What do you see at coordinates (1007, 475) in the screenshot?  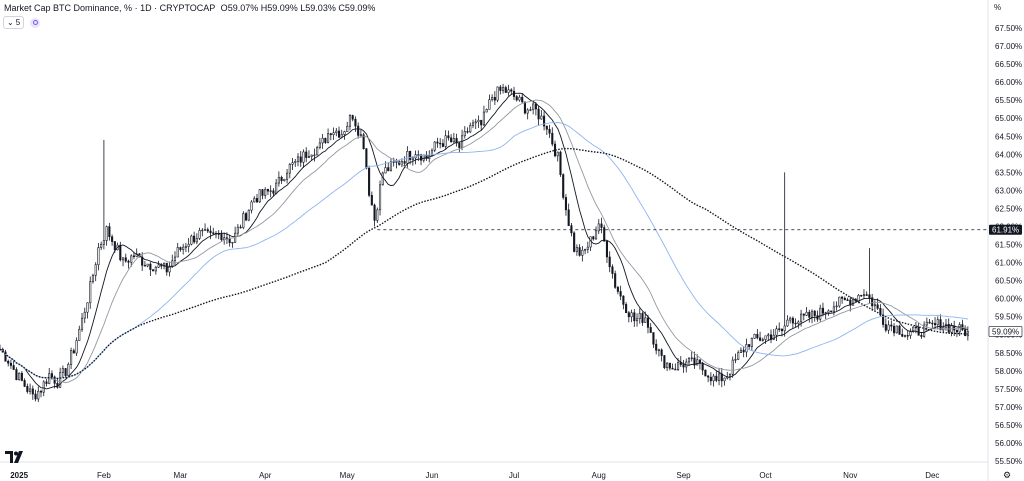 I see `settings-gear-icon: ⚙` at bounding box center [1007, 475].